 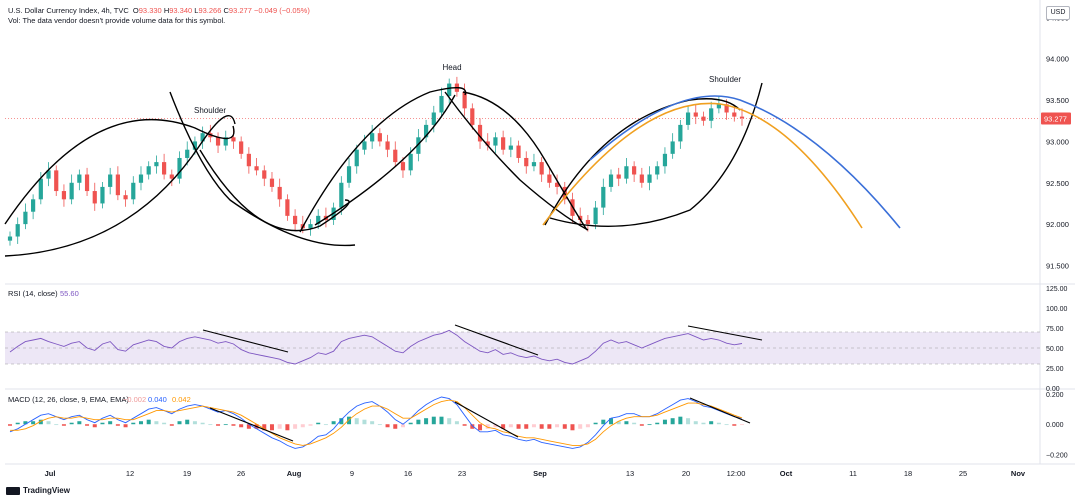 What do you see at coordinates (68, 10) in the screenshot?
I see `symbol-title: U.S. Dollar Currency Index, 4h, TVC` at bounding box center [68, 10].